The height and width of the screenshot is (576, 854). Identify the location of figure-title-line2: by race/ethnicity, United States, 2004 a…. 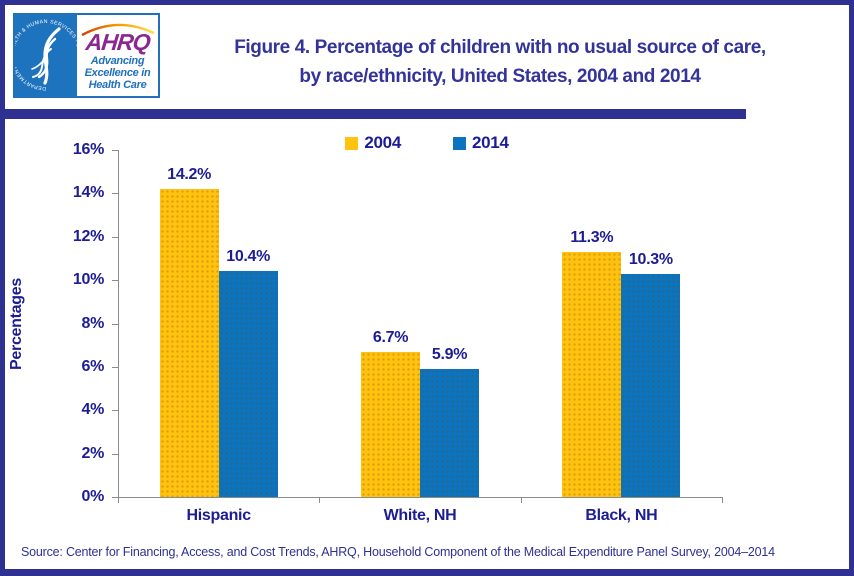
(500, 76).